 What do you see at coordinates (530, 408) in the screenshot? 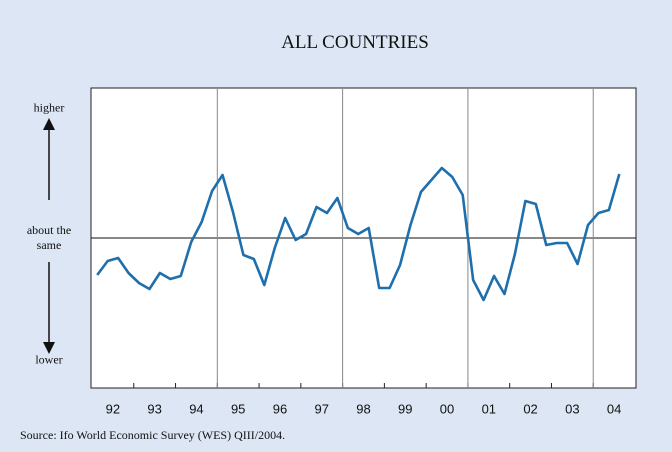
I see `x-tick-label: 02` at bounding box center [530, 408].